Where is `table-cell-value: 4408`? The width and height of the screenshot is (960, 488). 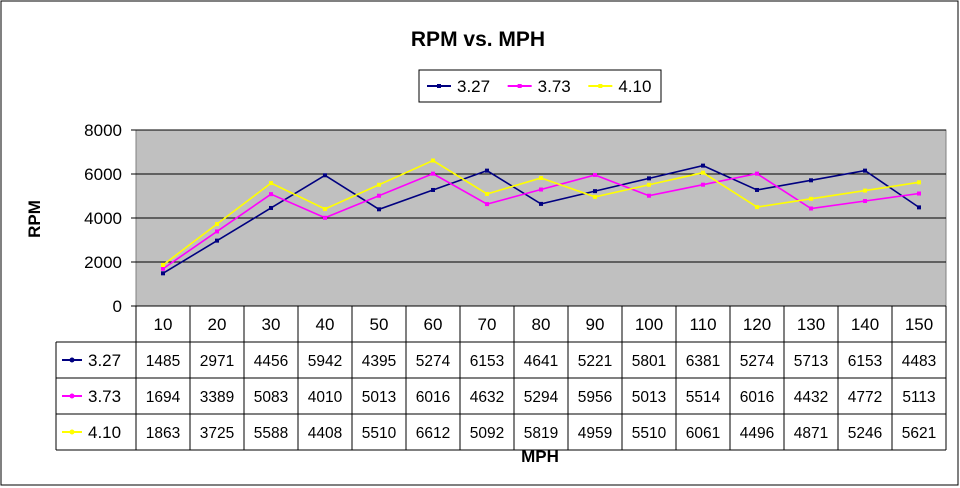 table-cell-value: 4408 is located at coordinates (325, 433).